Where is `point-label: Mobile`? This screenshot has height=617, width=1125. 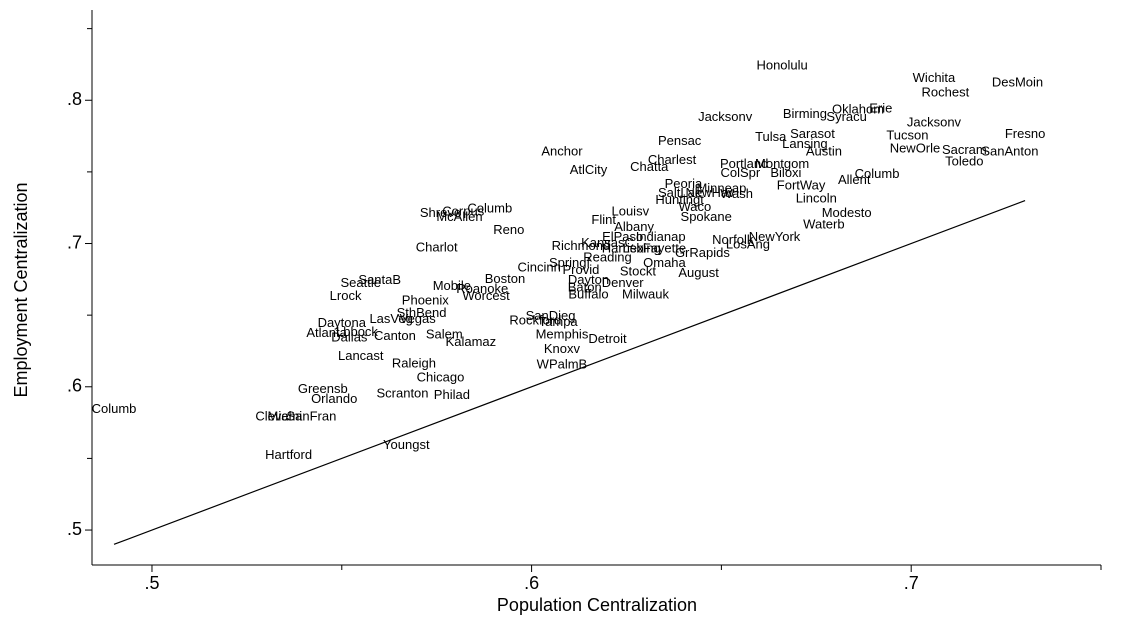
point-label: Mobile is located at coordinates (452, 285).